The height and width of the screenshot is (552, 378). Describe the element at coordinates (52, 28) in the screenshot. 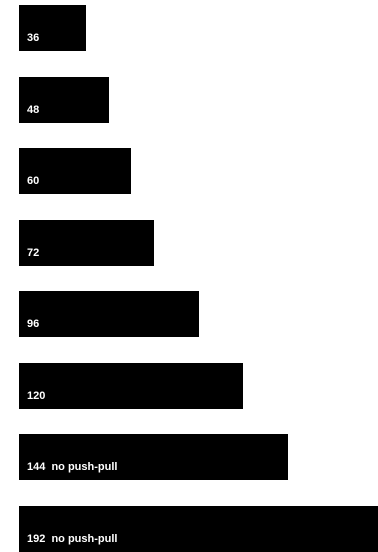

I see `bar-0: 36` at that location.